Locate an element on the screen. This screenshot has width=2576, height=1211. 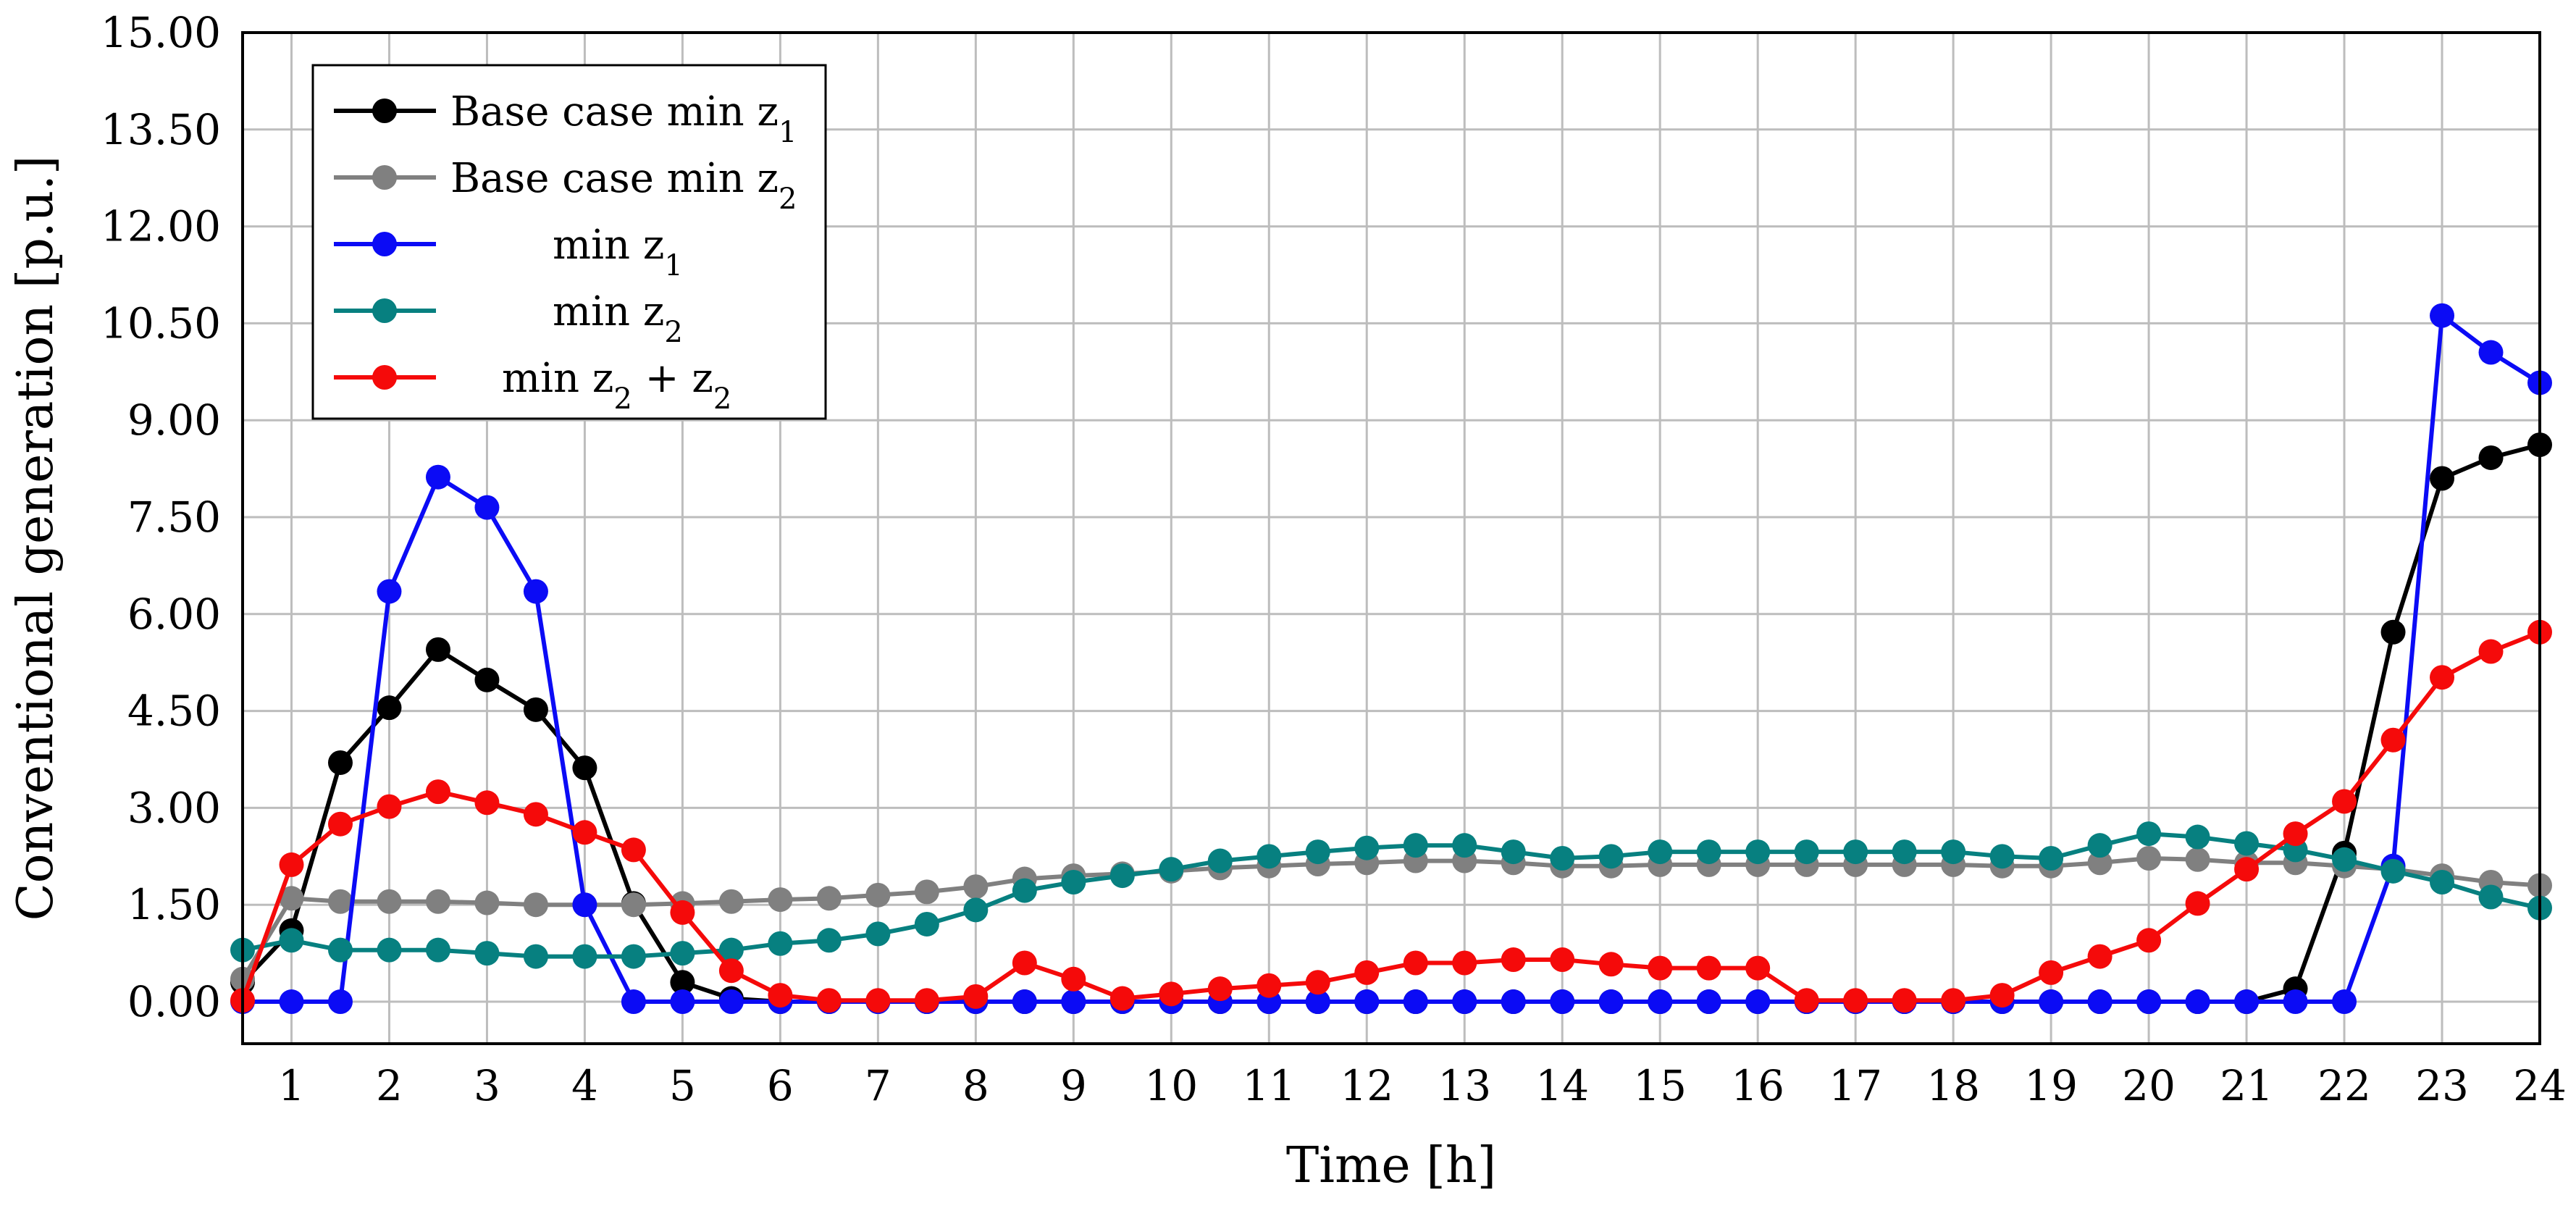
y-tick-label: 10.50 is located at coordinates (161, 323).